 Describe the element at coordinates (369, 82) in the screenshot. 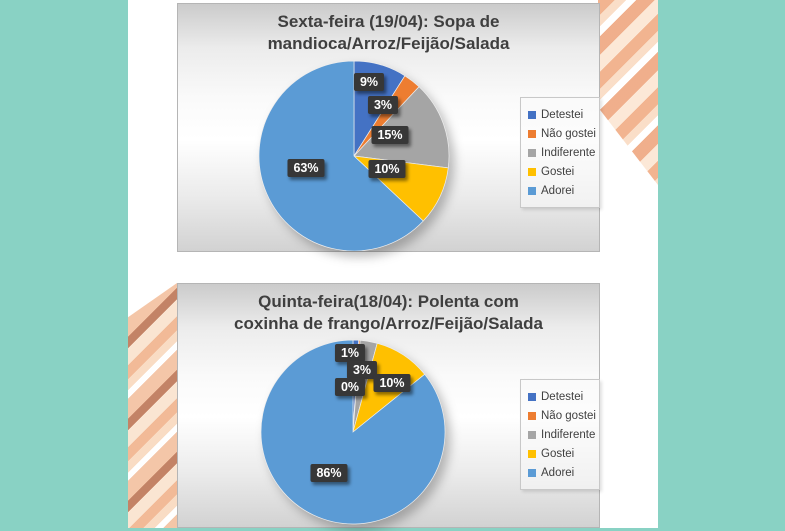

I see `data-label-detestei: 9%` at that location.